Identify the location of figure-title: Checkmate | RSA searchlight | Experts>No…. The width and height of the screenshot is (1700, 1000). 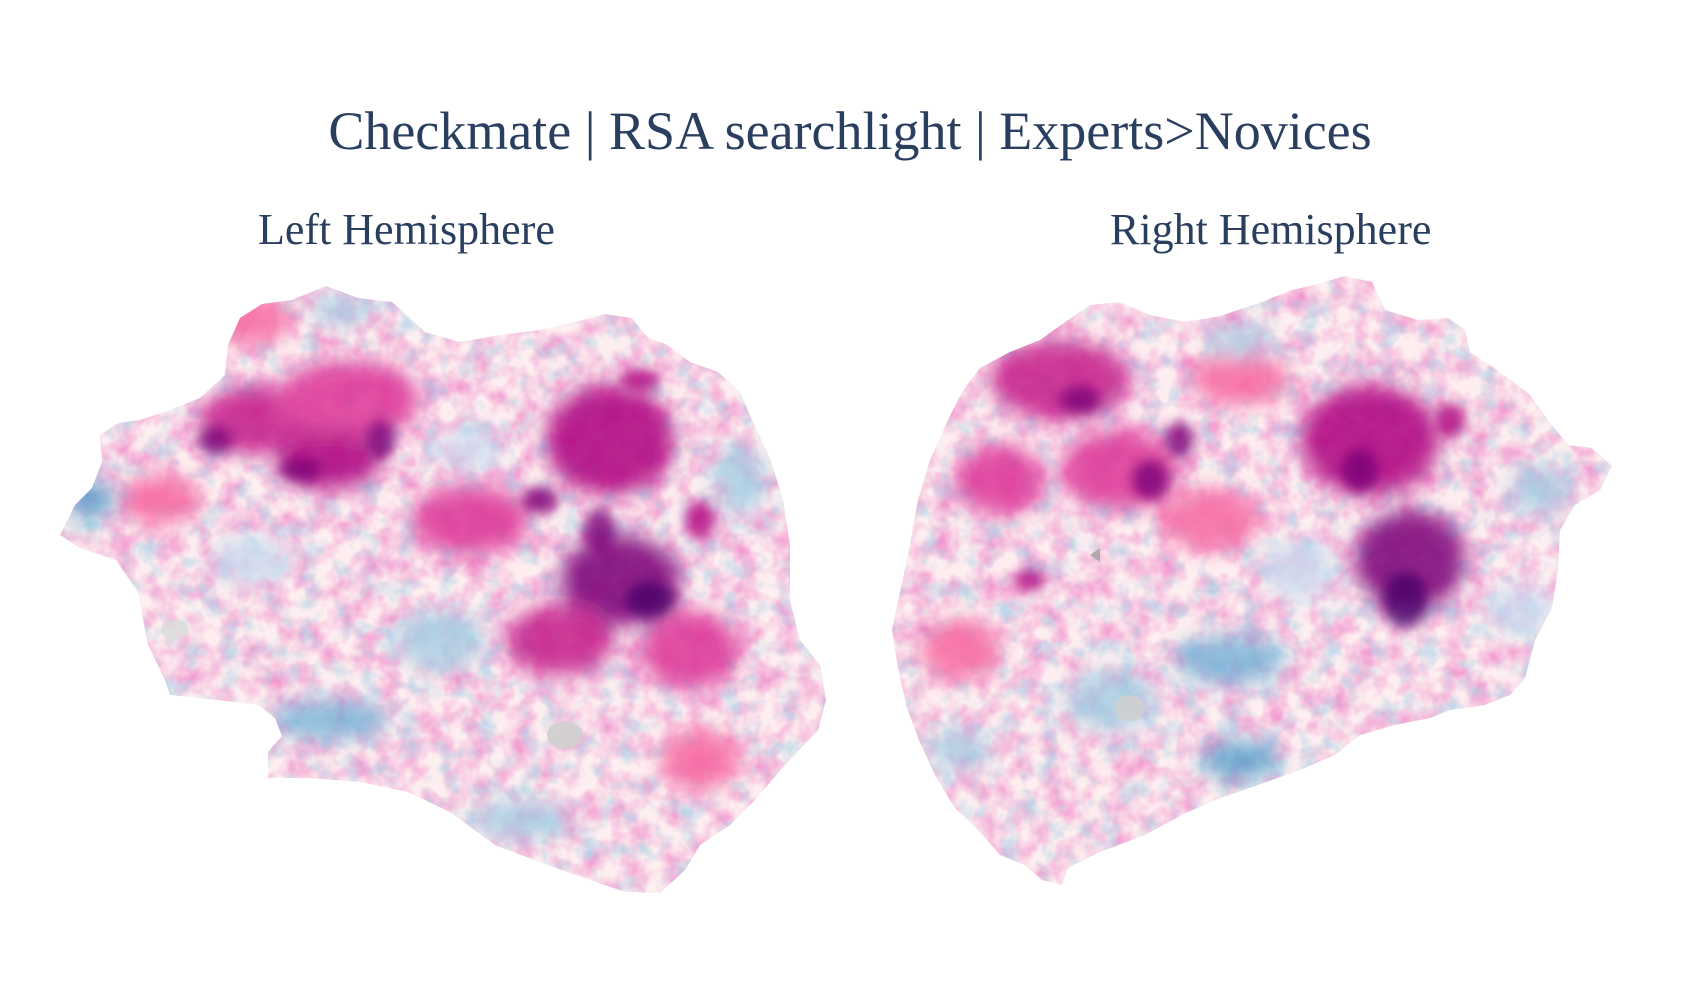
(850, 131).